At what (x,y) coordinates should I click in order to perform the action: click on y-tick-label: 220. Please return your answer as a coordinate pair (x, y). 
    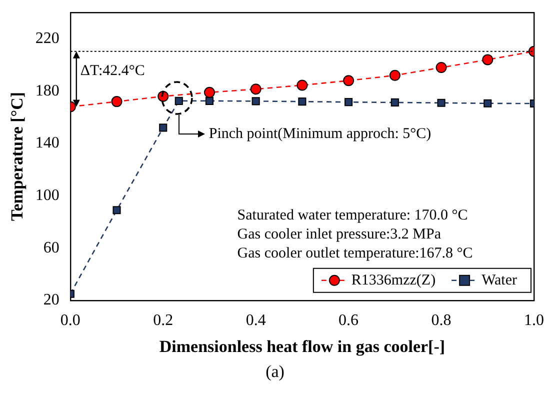
    Looking at the image, I should click on (47, 38).